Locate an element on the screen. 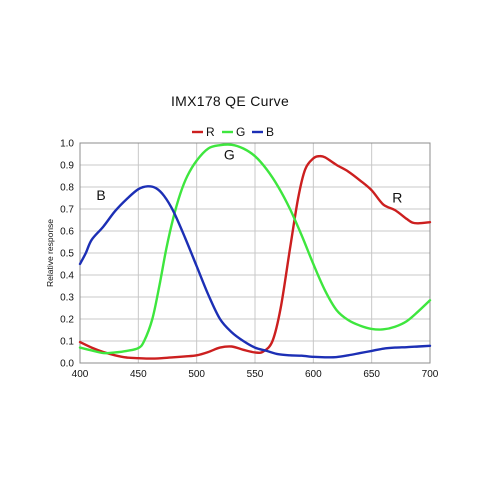 The width and height of the screenshot is (480, 480). y-tick-label: 0.7 is located at coordinates (67, 210).